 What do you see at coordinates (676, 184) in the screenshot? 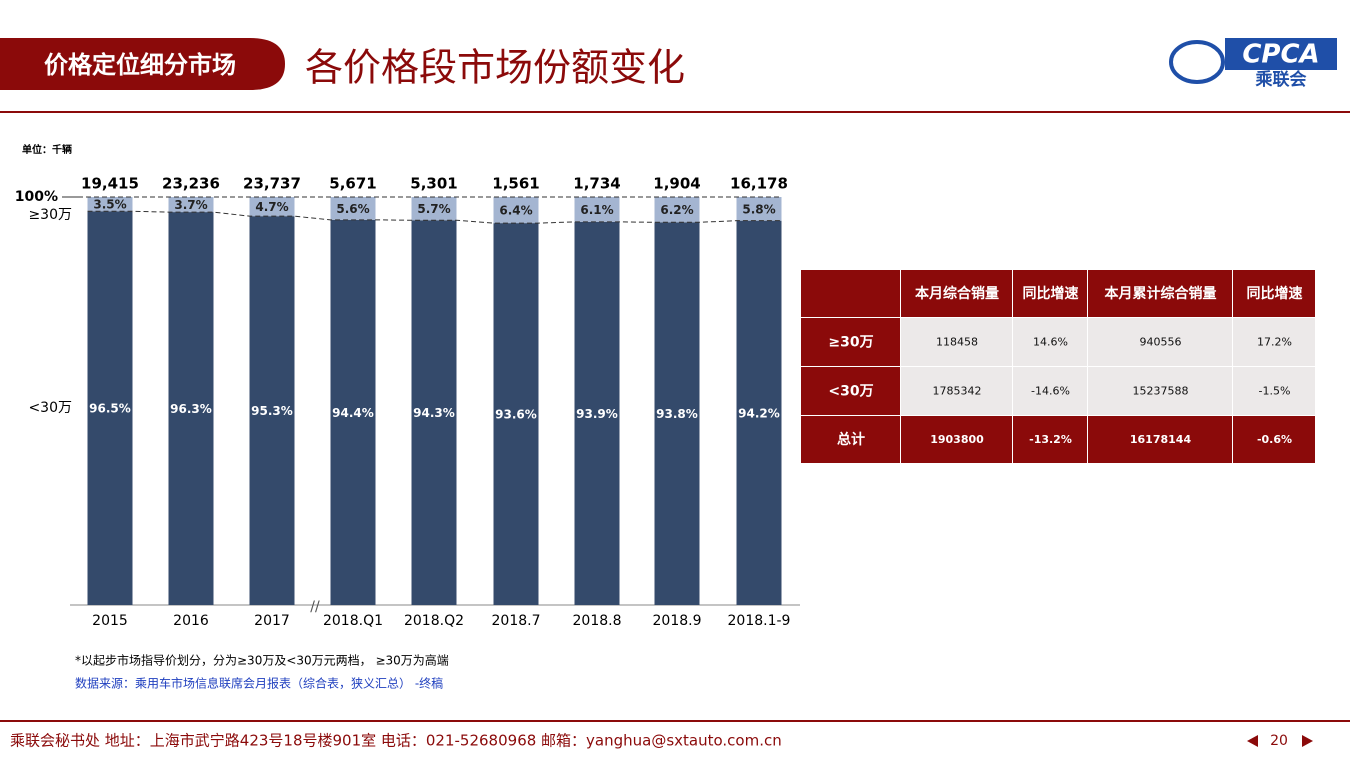
I see `total-label: 1,904` at bounding box center [676, 184].